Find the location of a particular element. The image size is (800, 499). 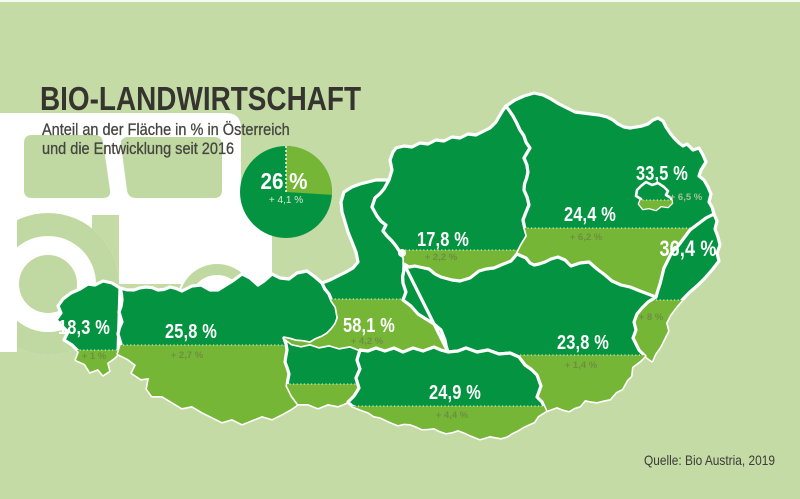

svg-text: + 6,5 % is located at coordinates (686, 197).